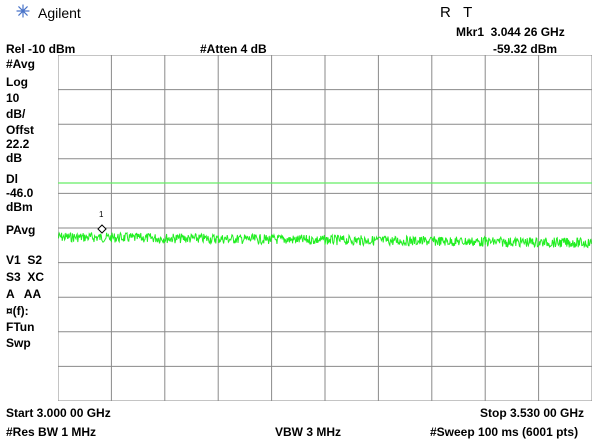 This screenshot has width=592, height=441. Describe the element at coordinates (19, 207) in the screenshot. I see `display-line-unit: dBm` at that location.